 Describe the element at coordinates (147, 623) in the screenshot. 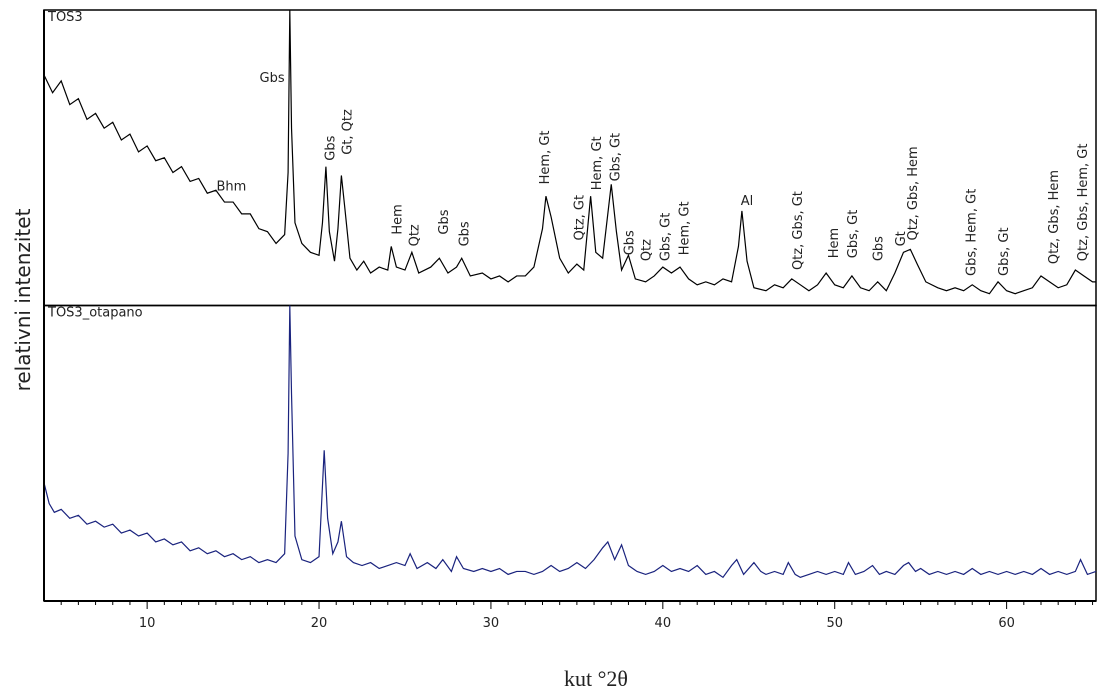

I see `x-tick-label: 10` at that location.